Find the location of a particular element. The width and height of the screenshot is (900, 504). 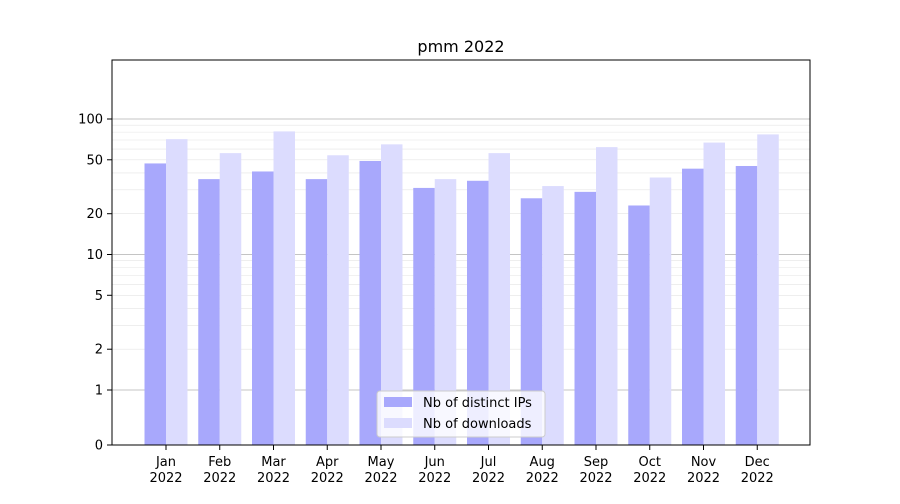

x-tick-label: Oct 2022 is located at coordinates (649, 470).